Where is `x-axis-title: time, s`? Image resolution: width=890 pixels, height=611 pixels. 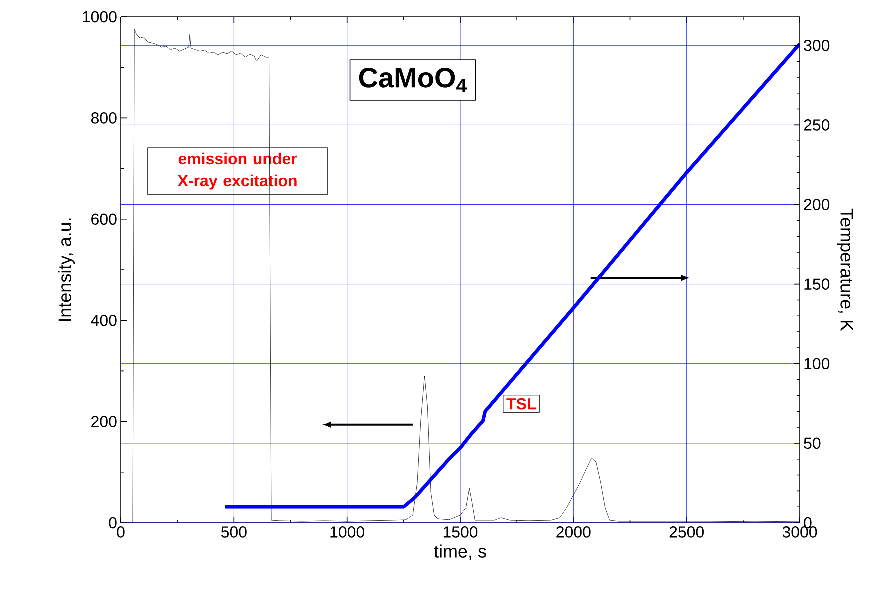 x-axis-title: time, s is located at coordinates (460, 552).